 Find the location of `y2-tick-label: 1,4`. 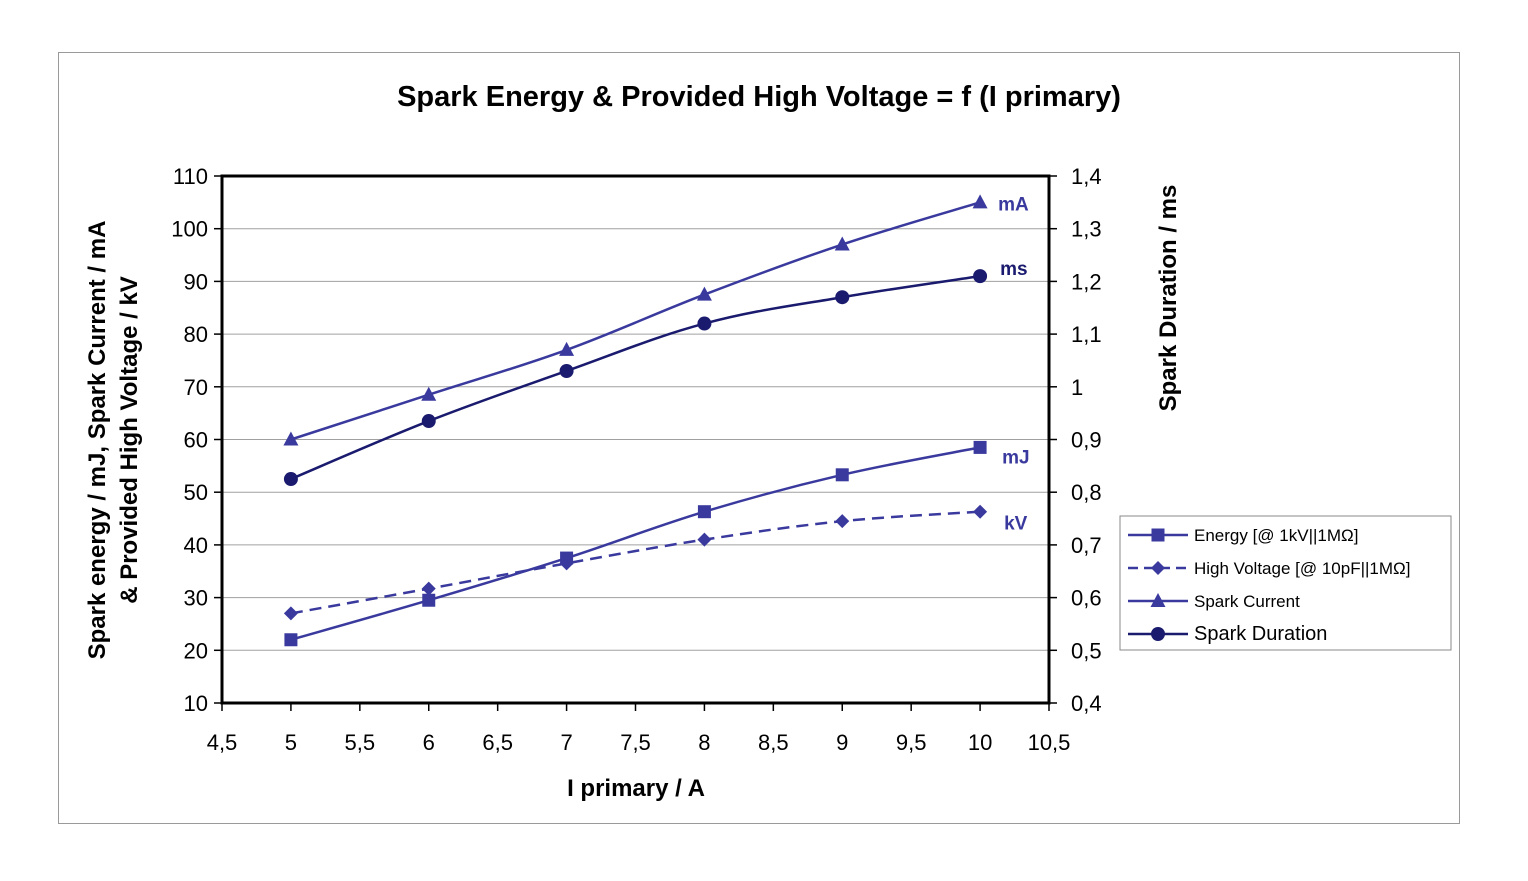

y2-tick-label: 1,4 is located at coordinates (1086, 176).